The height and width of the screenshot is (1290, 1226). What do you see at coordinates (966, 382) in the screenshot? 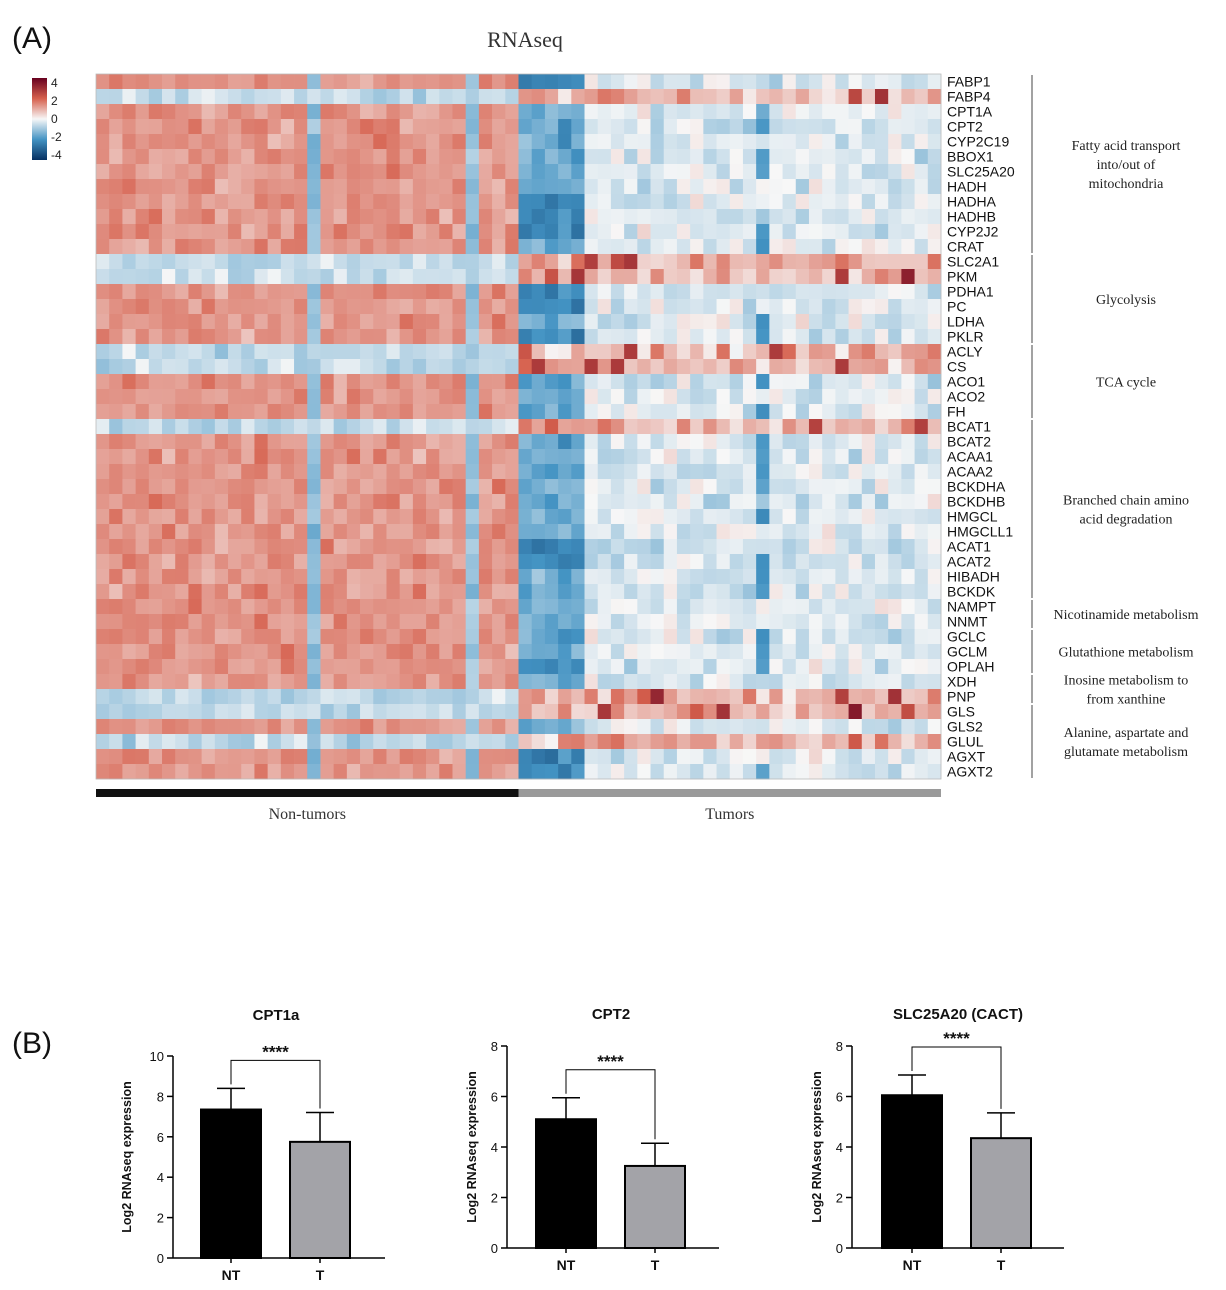
I see `gene-label: ACO1` at bounding box center [966, 382].